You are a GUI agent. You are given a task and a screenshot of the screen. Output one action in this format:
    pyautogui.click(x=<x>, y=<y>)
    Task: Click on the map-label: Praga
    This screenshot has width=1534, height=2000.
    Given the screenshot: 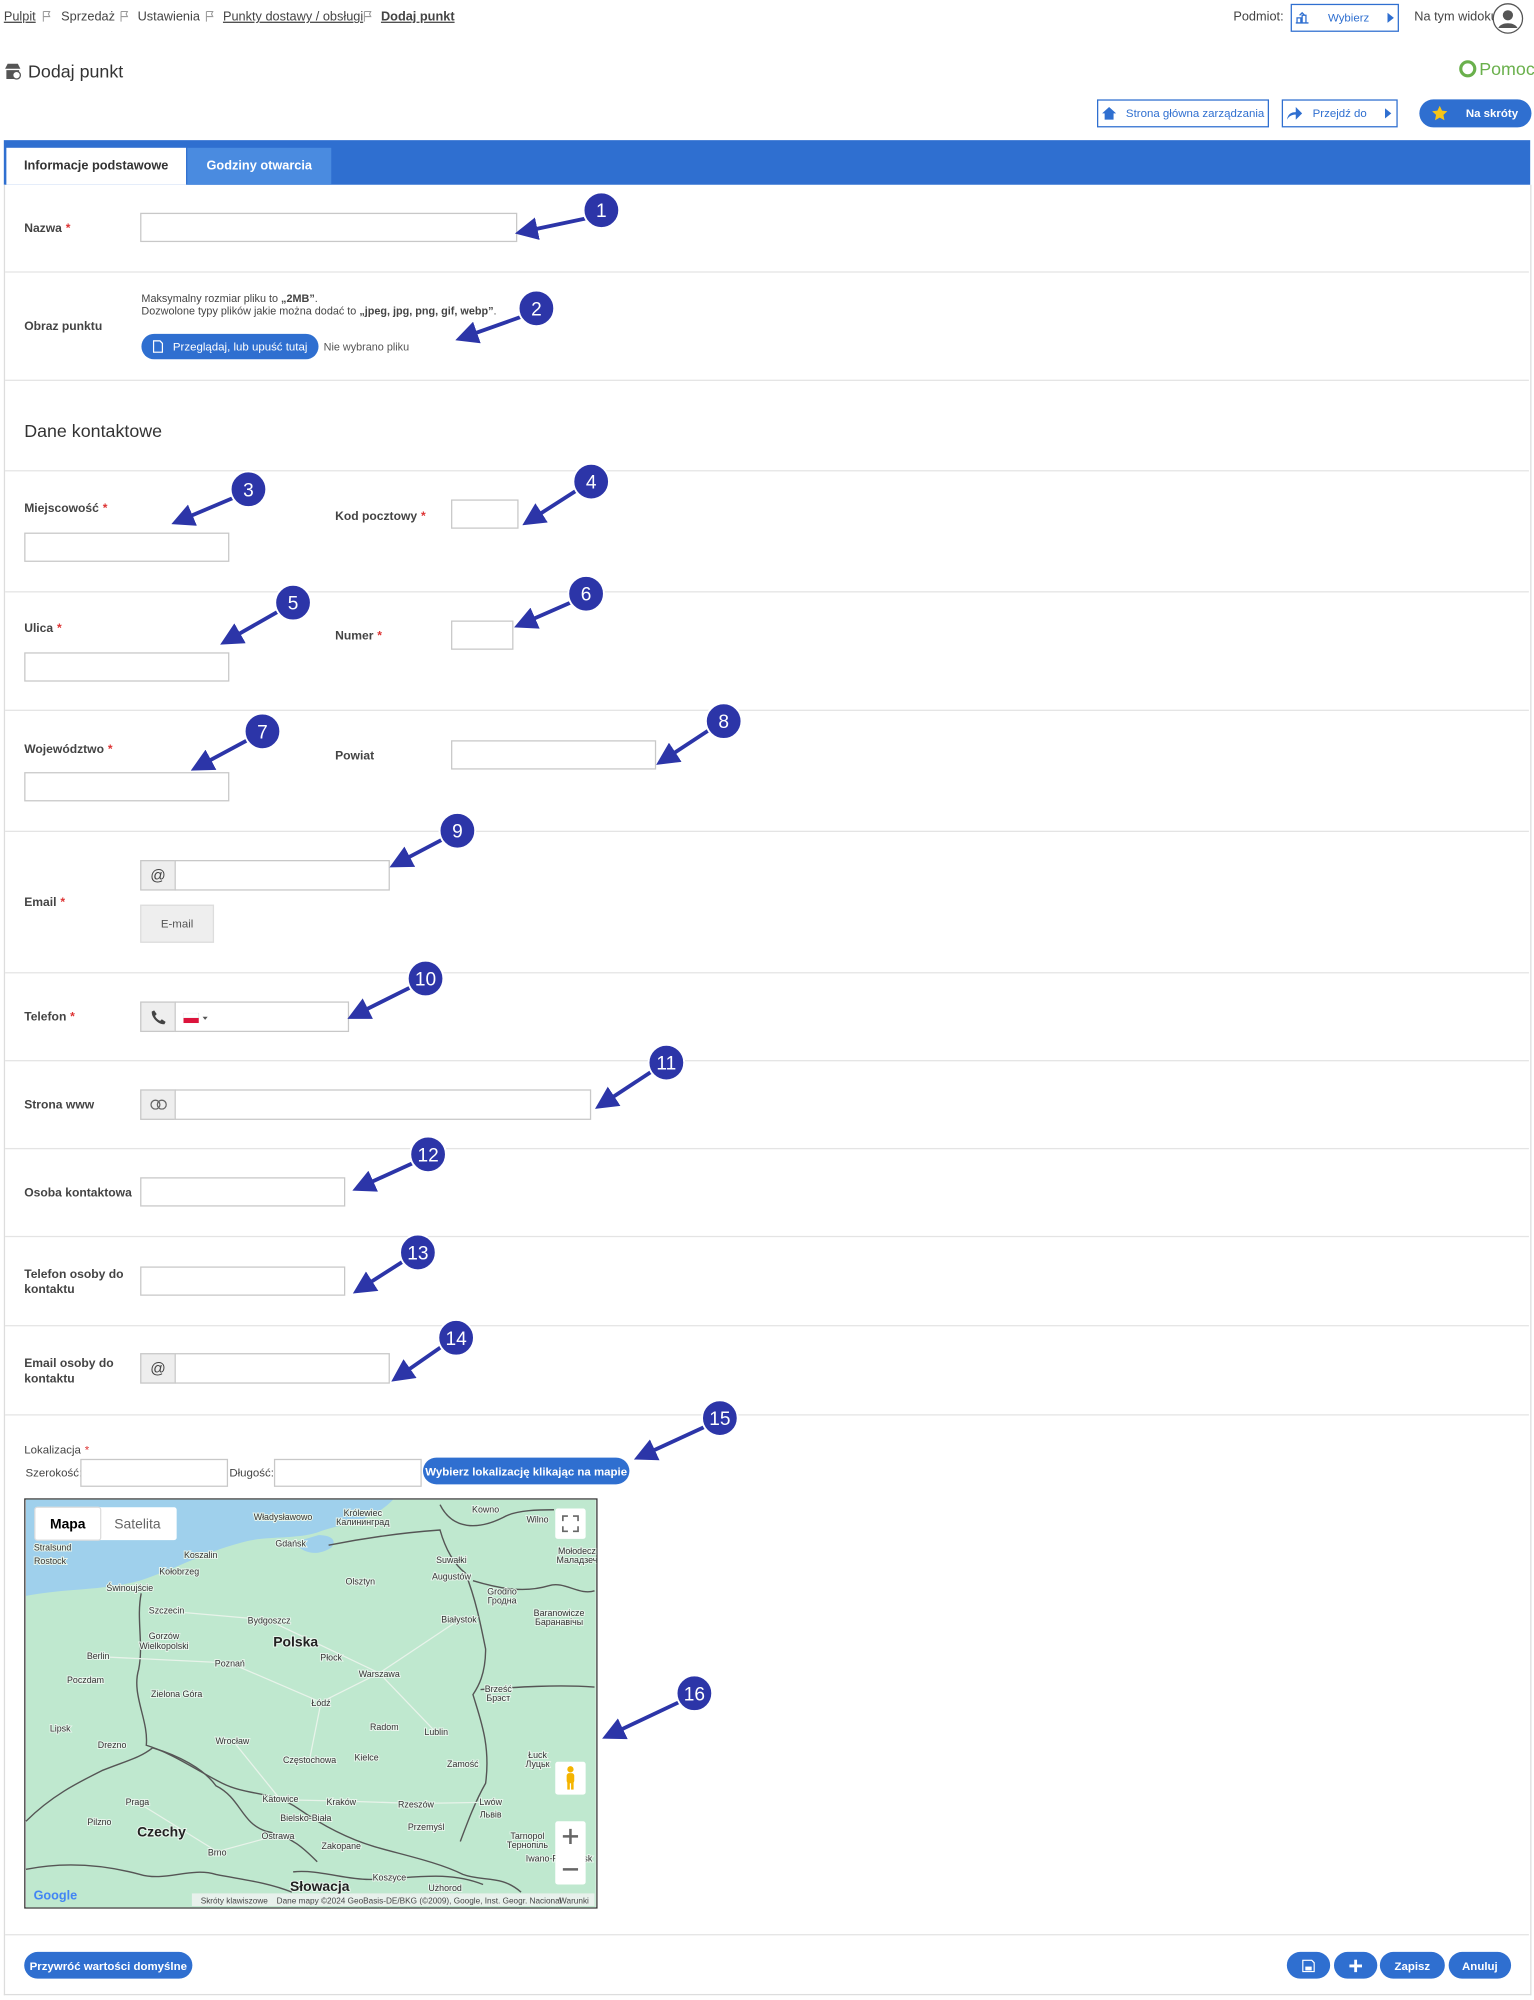 What is the action you would take?
    pyautogui.click(x=138, y=1802)
    